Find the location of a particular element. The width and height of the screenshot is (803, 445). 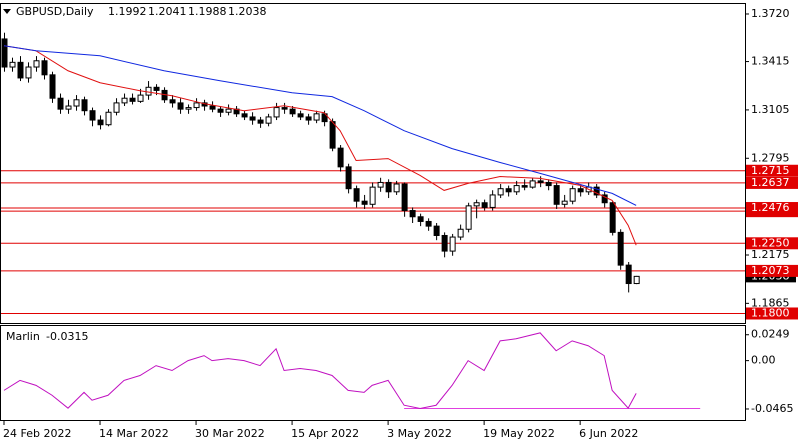

symbol-title: GBPUSD,Daily is located at coordinates (55, 11).